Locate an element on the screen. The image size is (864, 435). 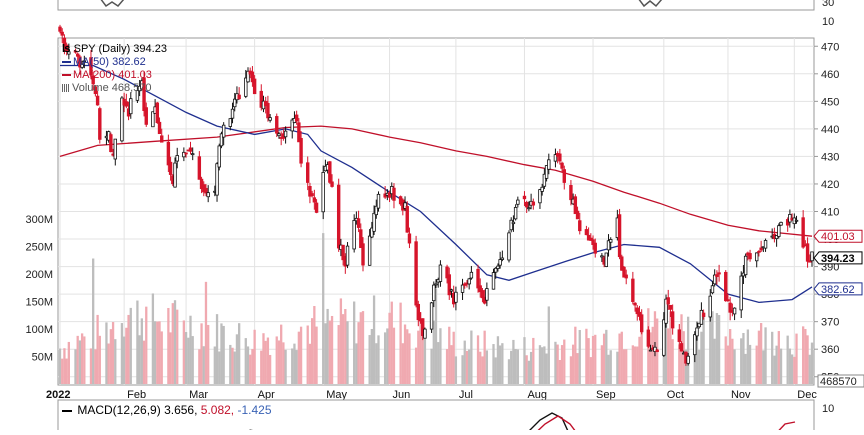
legend-ma50: MA(50) 382.62 is located at coordinates (114, 62).